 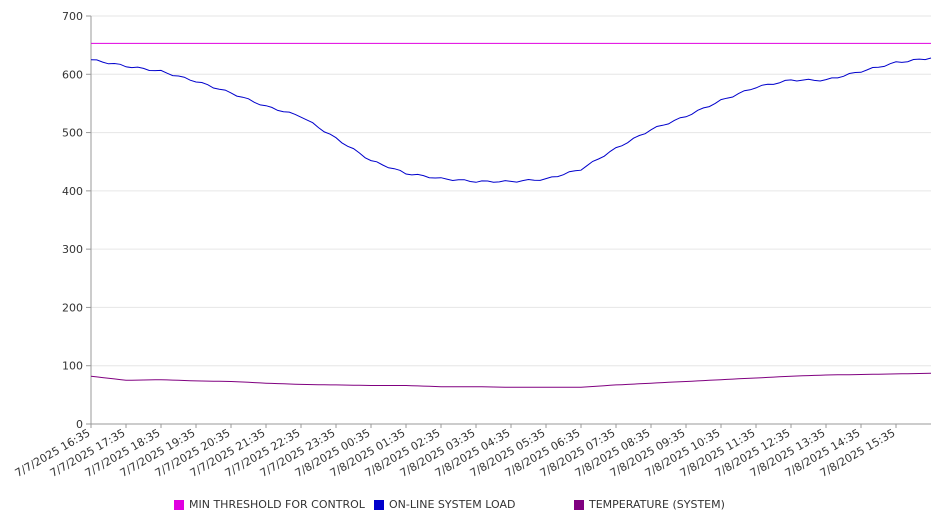 I want to click on y-tick-label: 200, so click(x=72, y=307).